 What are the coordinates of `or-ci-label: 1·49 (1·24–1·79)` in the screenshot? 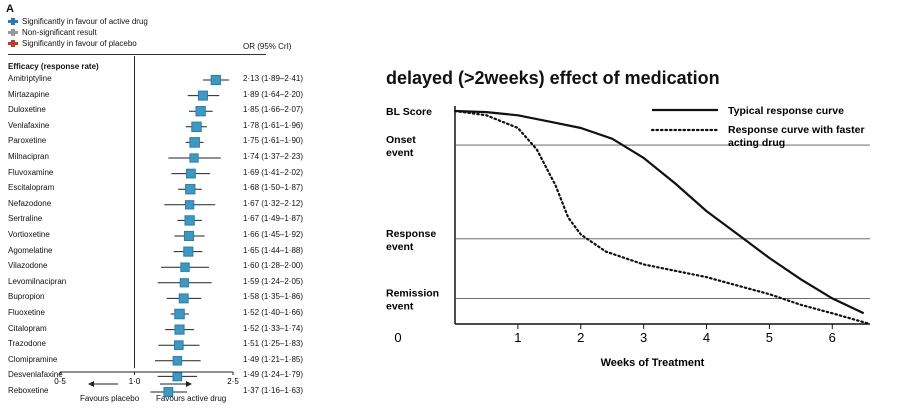 It's located at (273, 375).